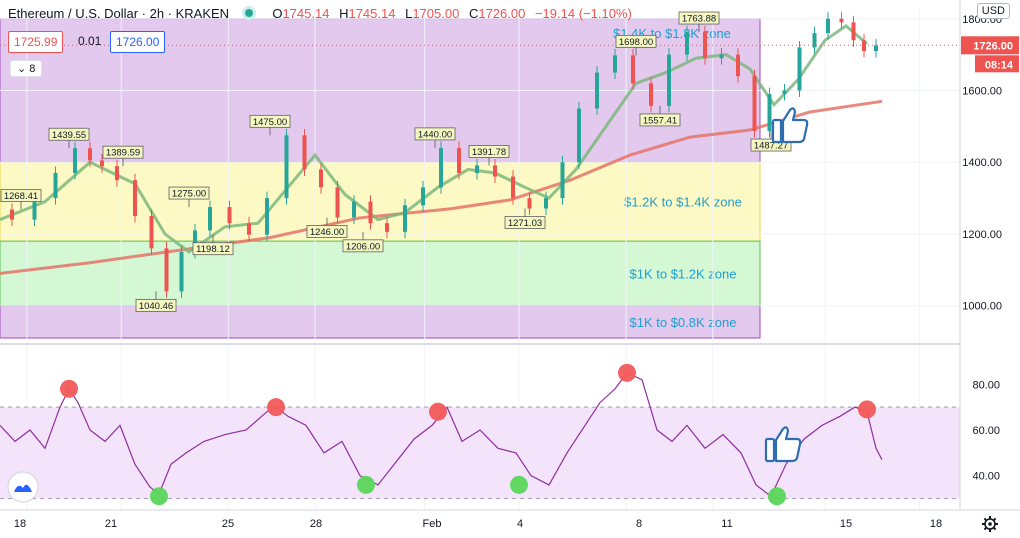 The width and height of the screenshot is (1020, 538). I want to click on chevron-down-icon: ⌄, so click(23, 69).